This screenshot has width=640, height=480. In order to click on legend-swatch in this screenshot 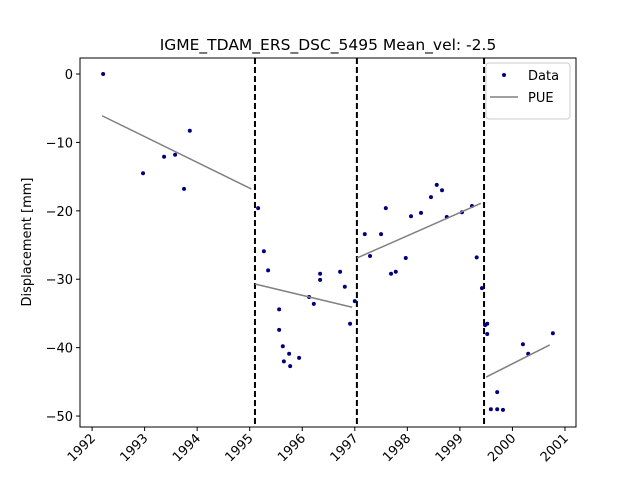, I will do `click(504, 75)`.